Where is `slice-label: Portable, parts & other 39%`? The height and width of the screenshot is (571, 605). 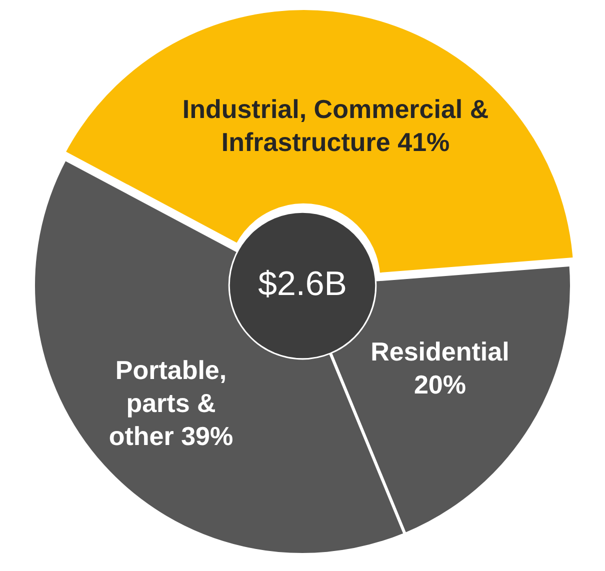 slice-label: Portable, parts & other 39% is located at coordinates (171, 402).